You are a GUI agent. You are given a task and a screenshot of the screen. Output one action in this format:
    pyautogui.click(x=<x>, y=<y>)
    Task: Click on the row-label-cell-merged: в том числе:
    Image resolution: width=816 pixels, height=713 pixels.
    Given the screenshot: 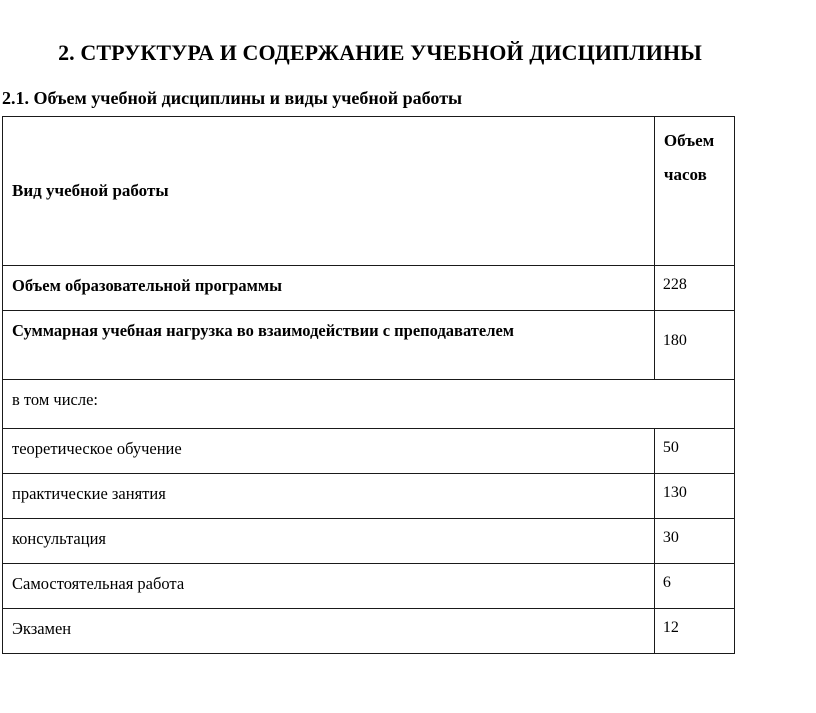 What is the action you would take?
    pyautogui.click(x=368, y=404)
    